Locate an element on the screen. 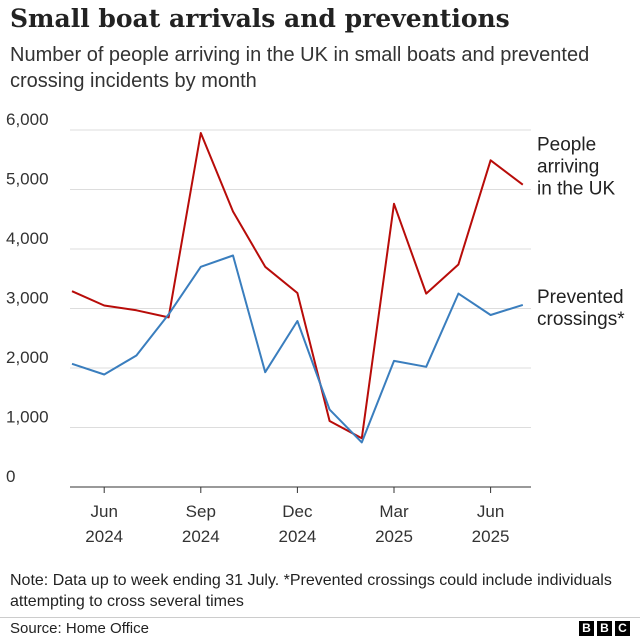 Image resolution: width=640 pixels, height=640 pixels. series-label: arriving is located at coordinates (568, 167).